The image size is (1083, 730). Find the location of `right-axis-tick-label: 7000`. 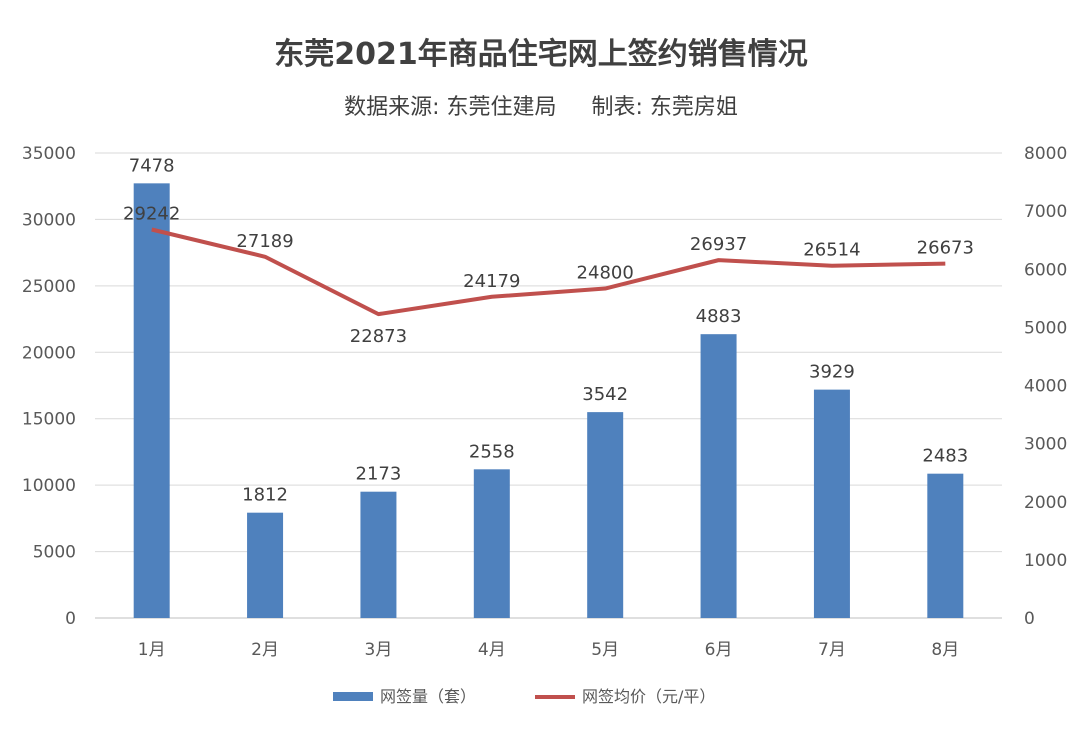

right-axis-tick-label: 7000 is located at coordinates (1045, 212).